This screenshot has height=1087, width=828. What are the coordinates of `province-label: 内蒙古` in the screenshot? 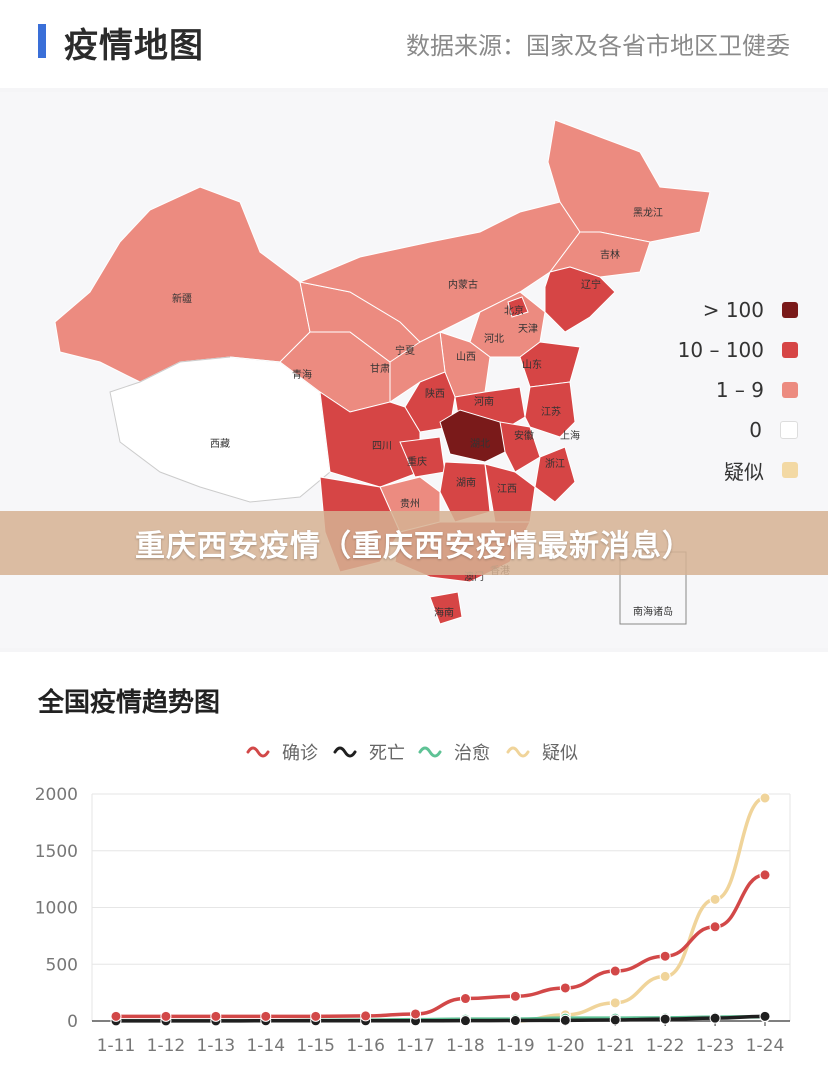 It's located at (463, 284).